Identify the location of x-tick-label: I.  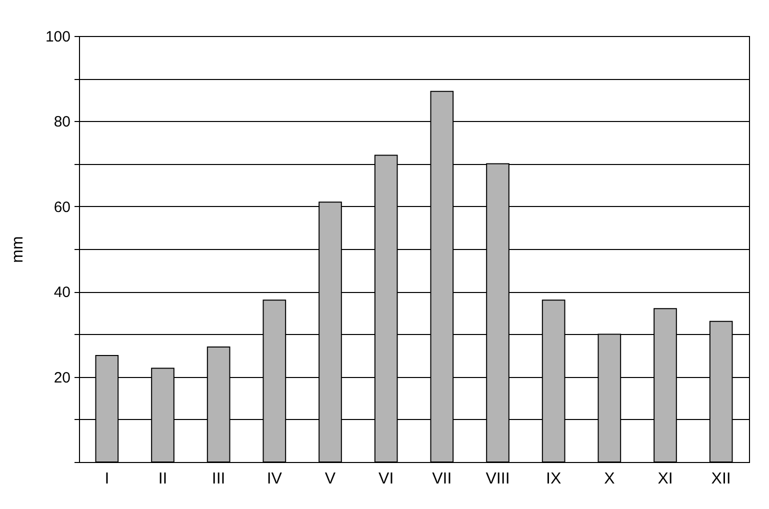
(107, 479).